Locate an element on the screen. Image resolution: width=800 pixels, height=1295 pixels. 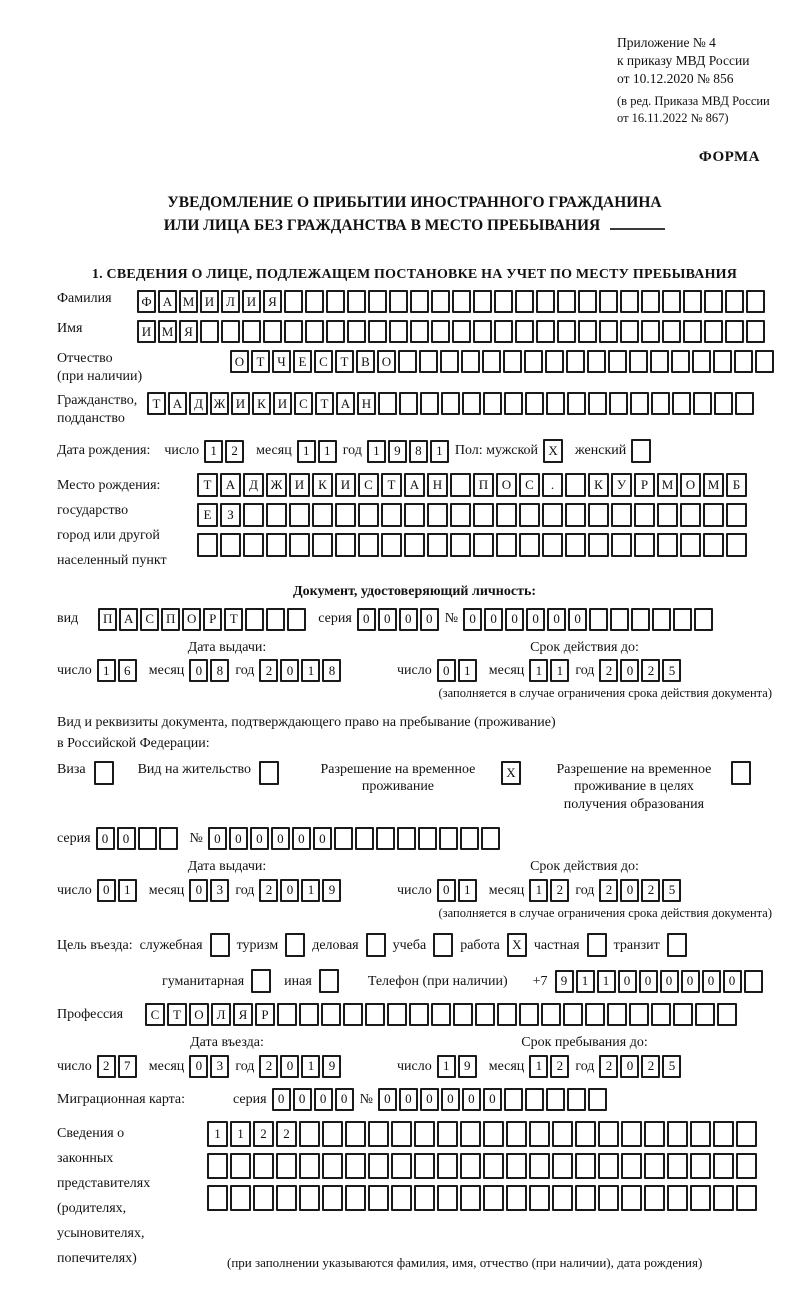
char-box: С is located at coordinates (368, 485).